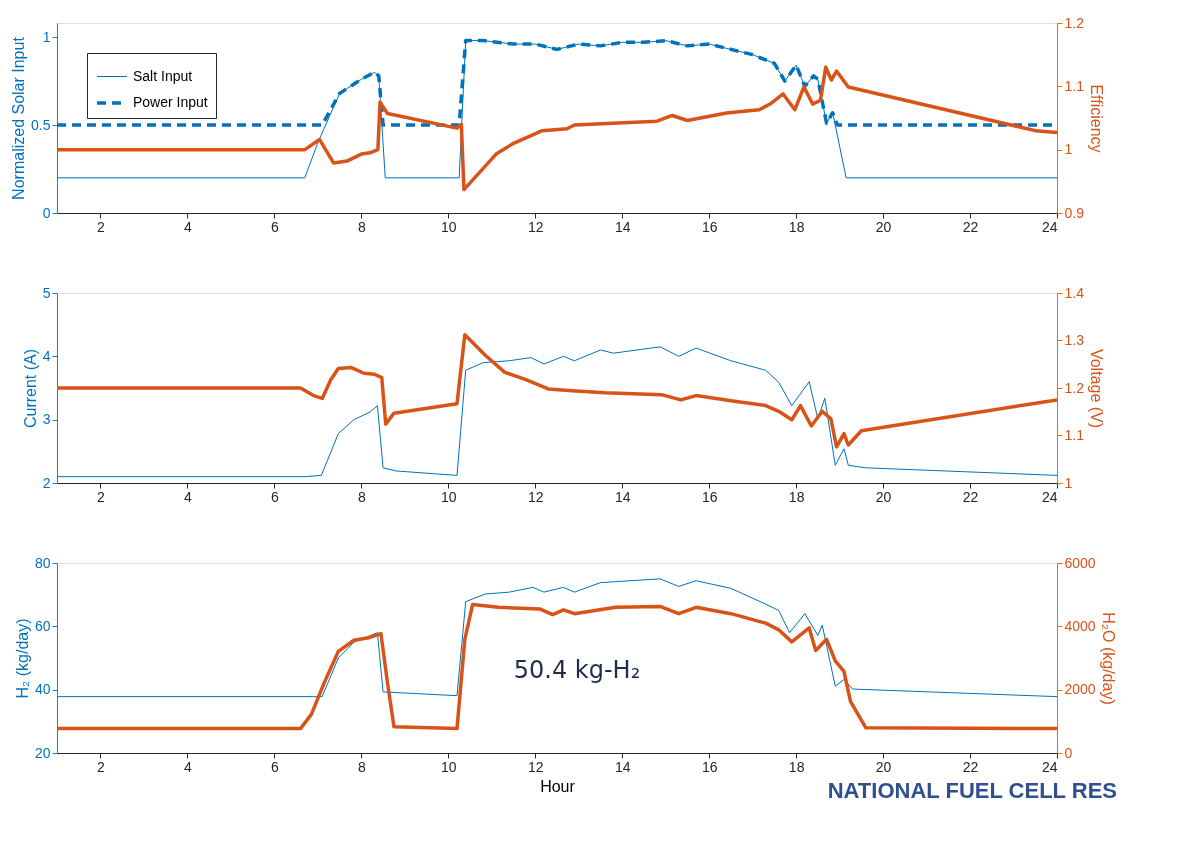  Describe the element at coordinates (577, 670) in the screenshot. I see `annotation: 50.4 kg-H₂` at that location.